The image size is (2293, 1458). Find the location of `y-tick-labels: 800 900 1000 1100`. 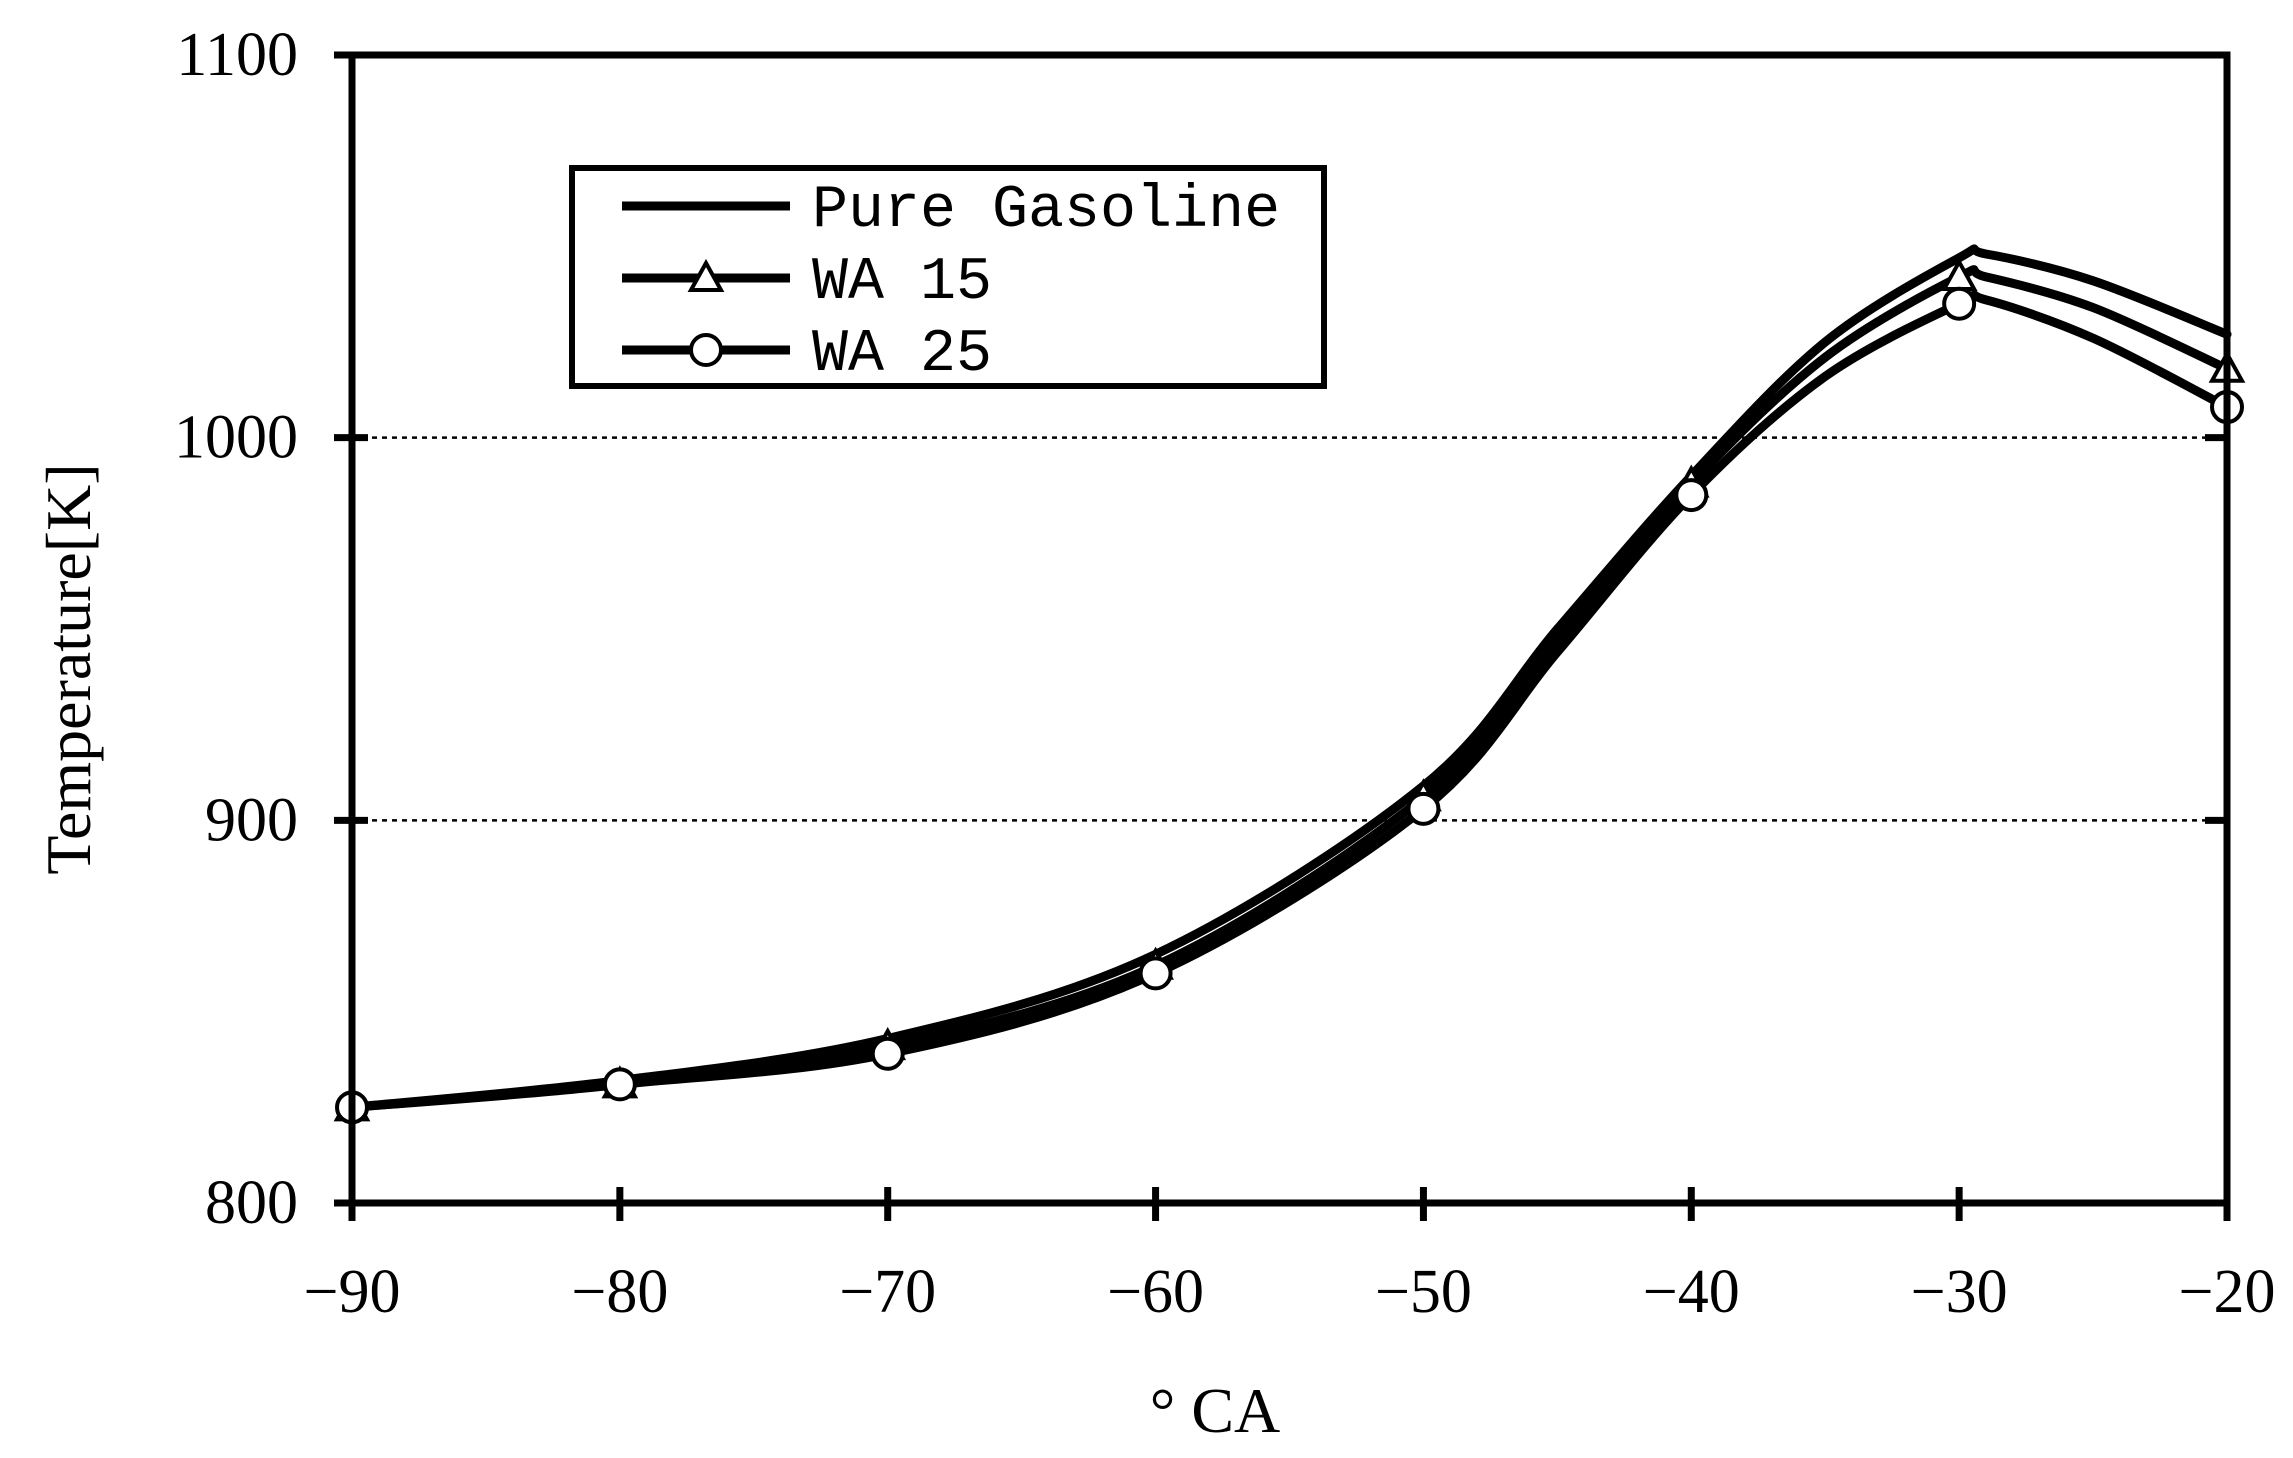

y-tick-labels: 800 900 1000 1100 is located at coordinates (236, 629).